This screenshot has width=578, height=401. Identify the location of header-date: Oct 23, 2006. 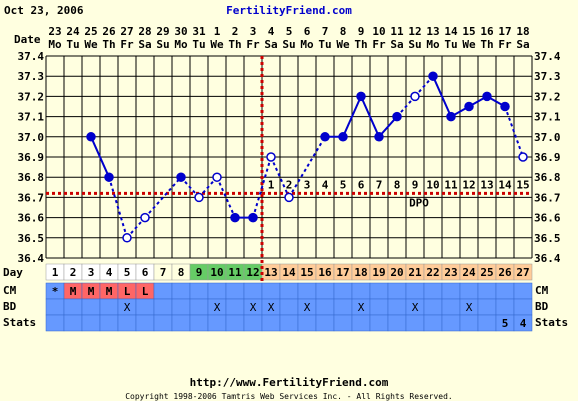
(44, 10).